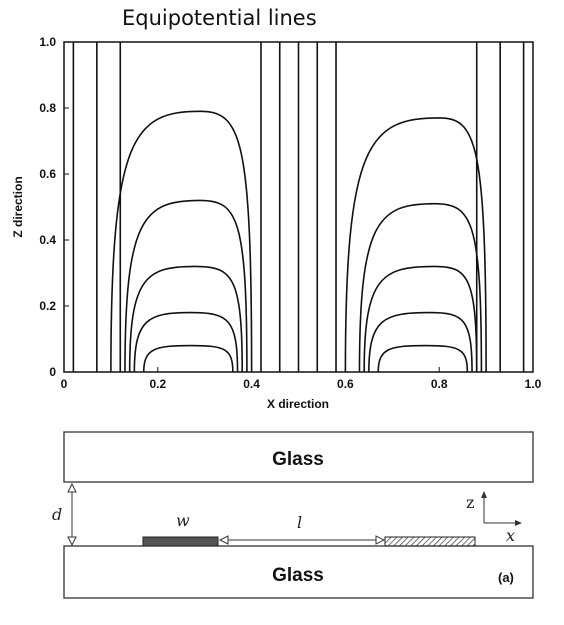  Describe the element at coordinates (470, 502) in the screenshot. I see `z-label: z` at that location.